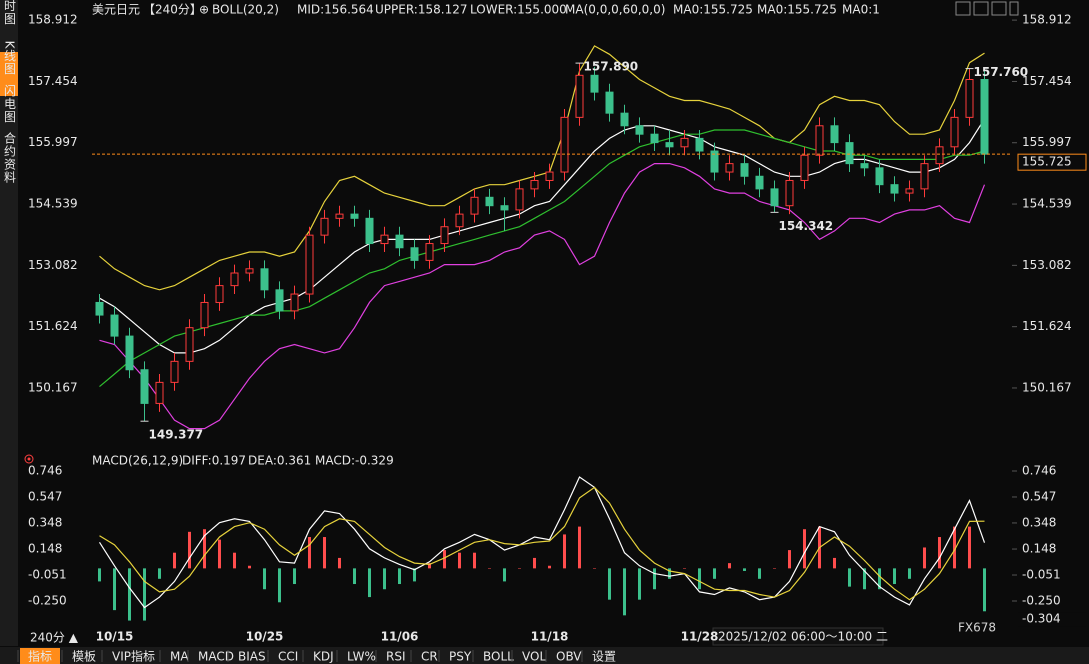 The image size is (1089, 664). I want to click on sidebar-tab: 分时图, so click(10, 13).